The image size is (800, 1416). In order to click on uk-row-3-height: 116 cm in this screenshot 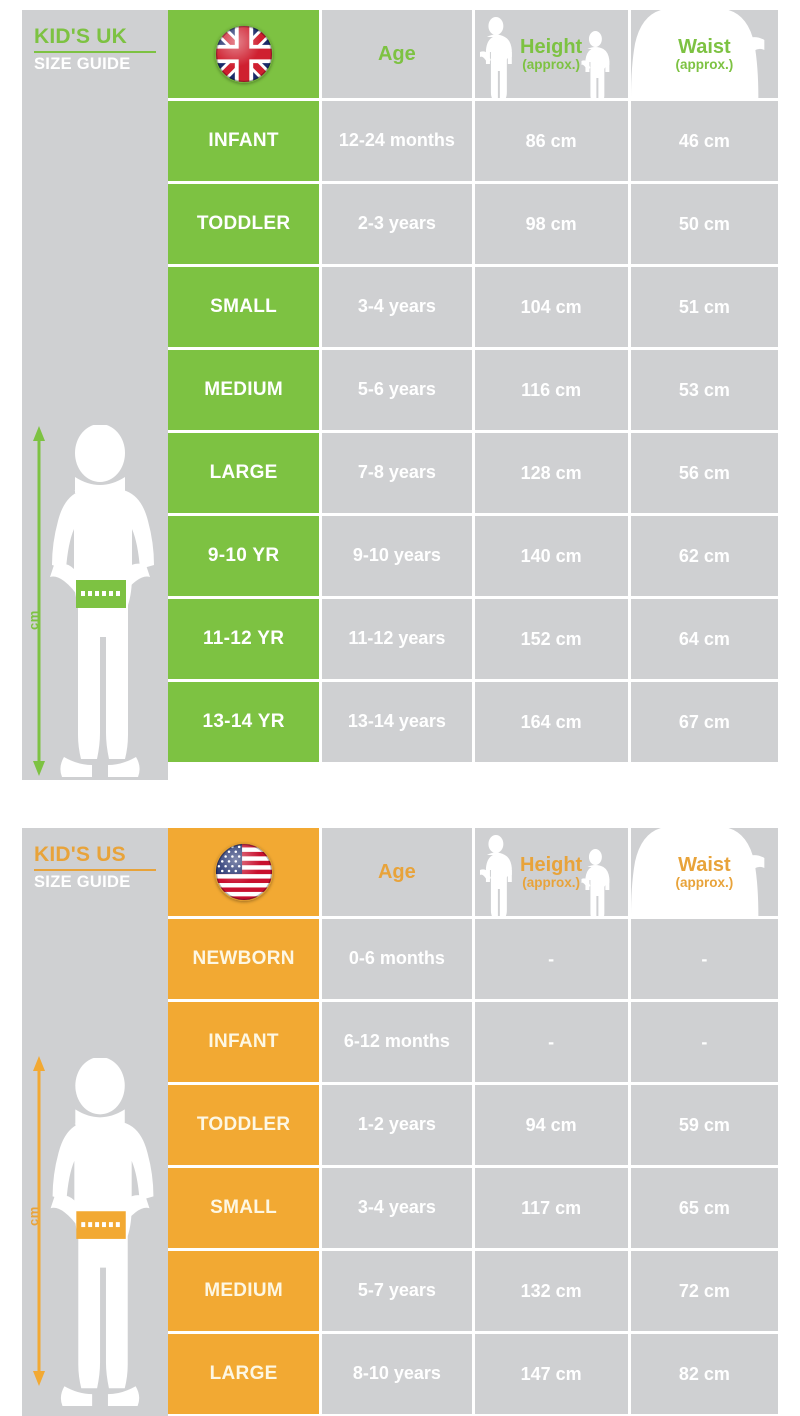, I will do `click(551, 390)`.